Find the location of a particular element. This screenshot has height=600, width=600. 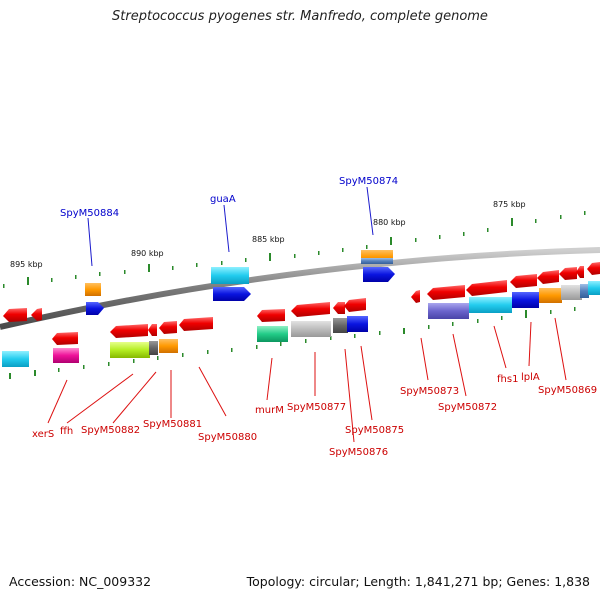

ruler-label: 890 kbp is located at coordinates (147, 253).